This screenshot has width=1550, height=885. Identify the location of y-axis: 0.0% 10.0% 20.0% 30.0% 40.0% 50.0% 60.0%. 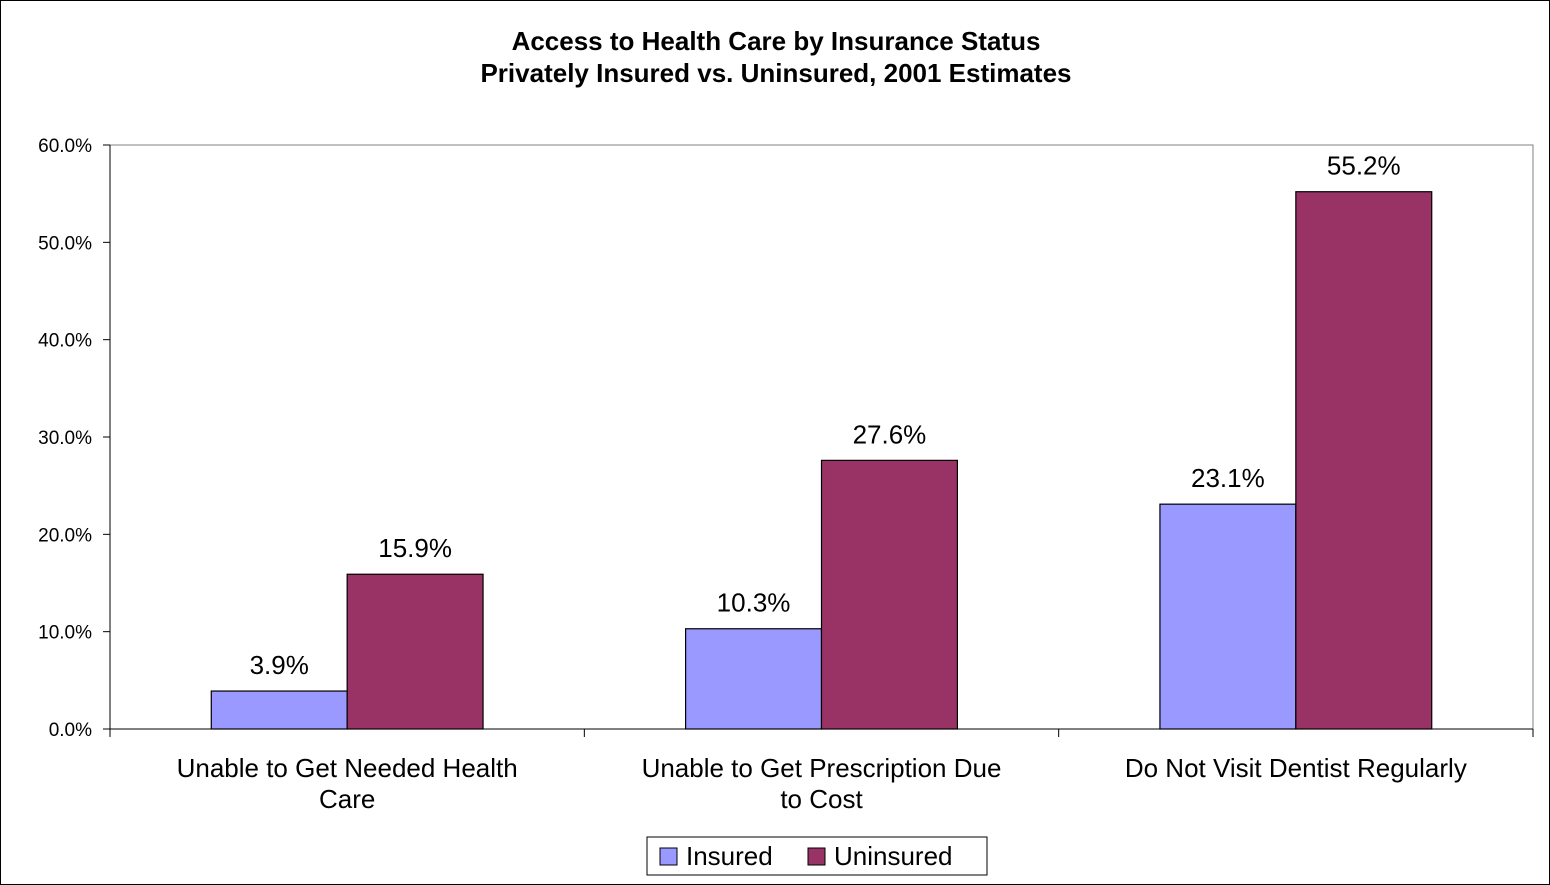
(74, 438).